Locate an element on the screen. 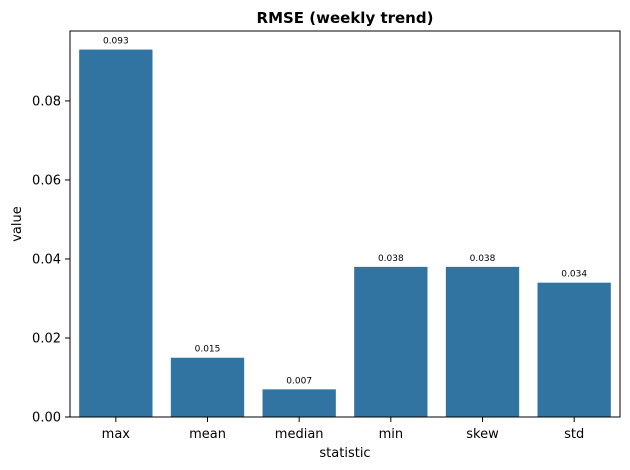  data-label-max: 0.093 is located at coordinates (116, 42).